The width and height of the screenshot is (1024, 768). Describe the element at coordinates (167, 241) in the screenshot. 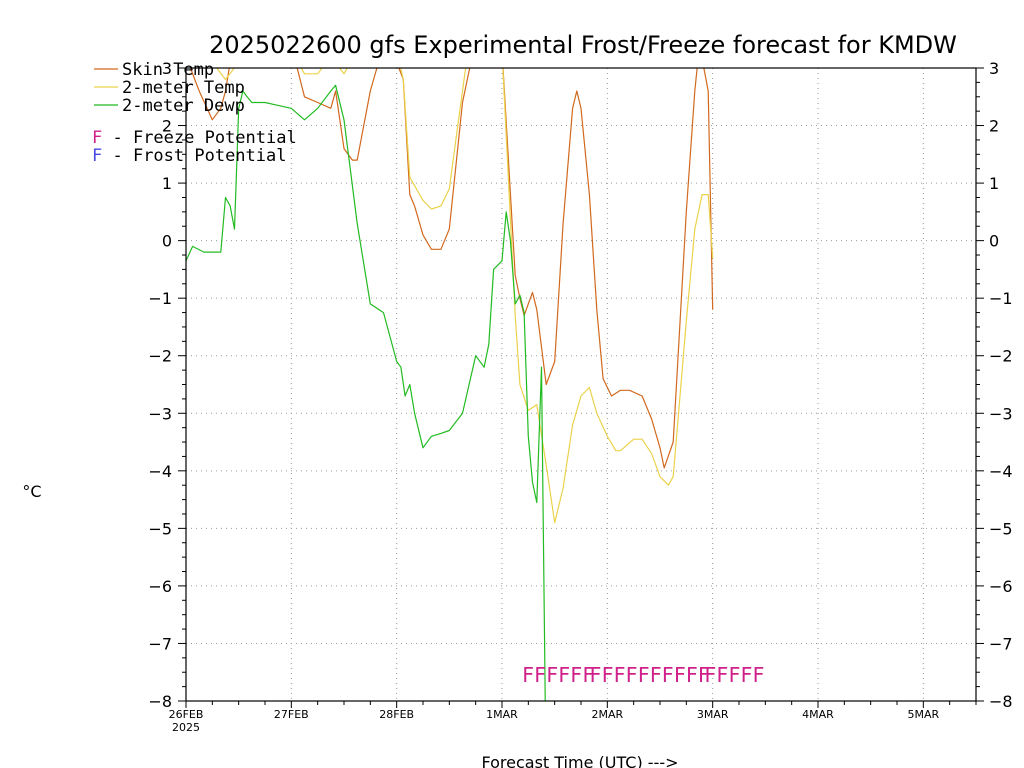

I see `y-tick-label-left: 0` at that location.